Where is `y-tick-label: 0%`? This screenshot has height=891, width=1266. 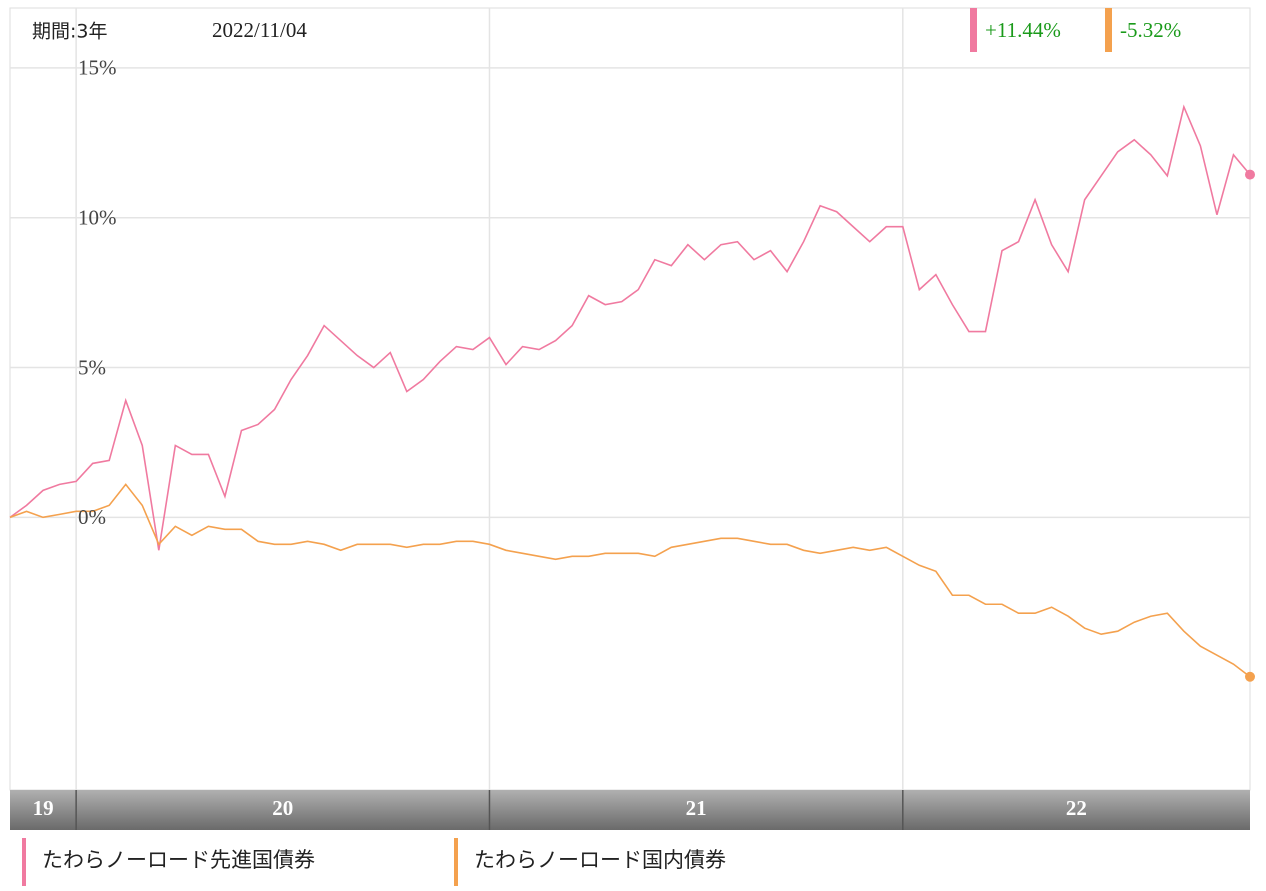
y-tick-label: 0% is located at coordinates (92, 517).